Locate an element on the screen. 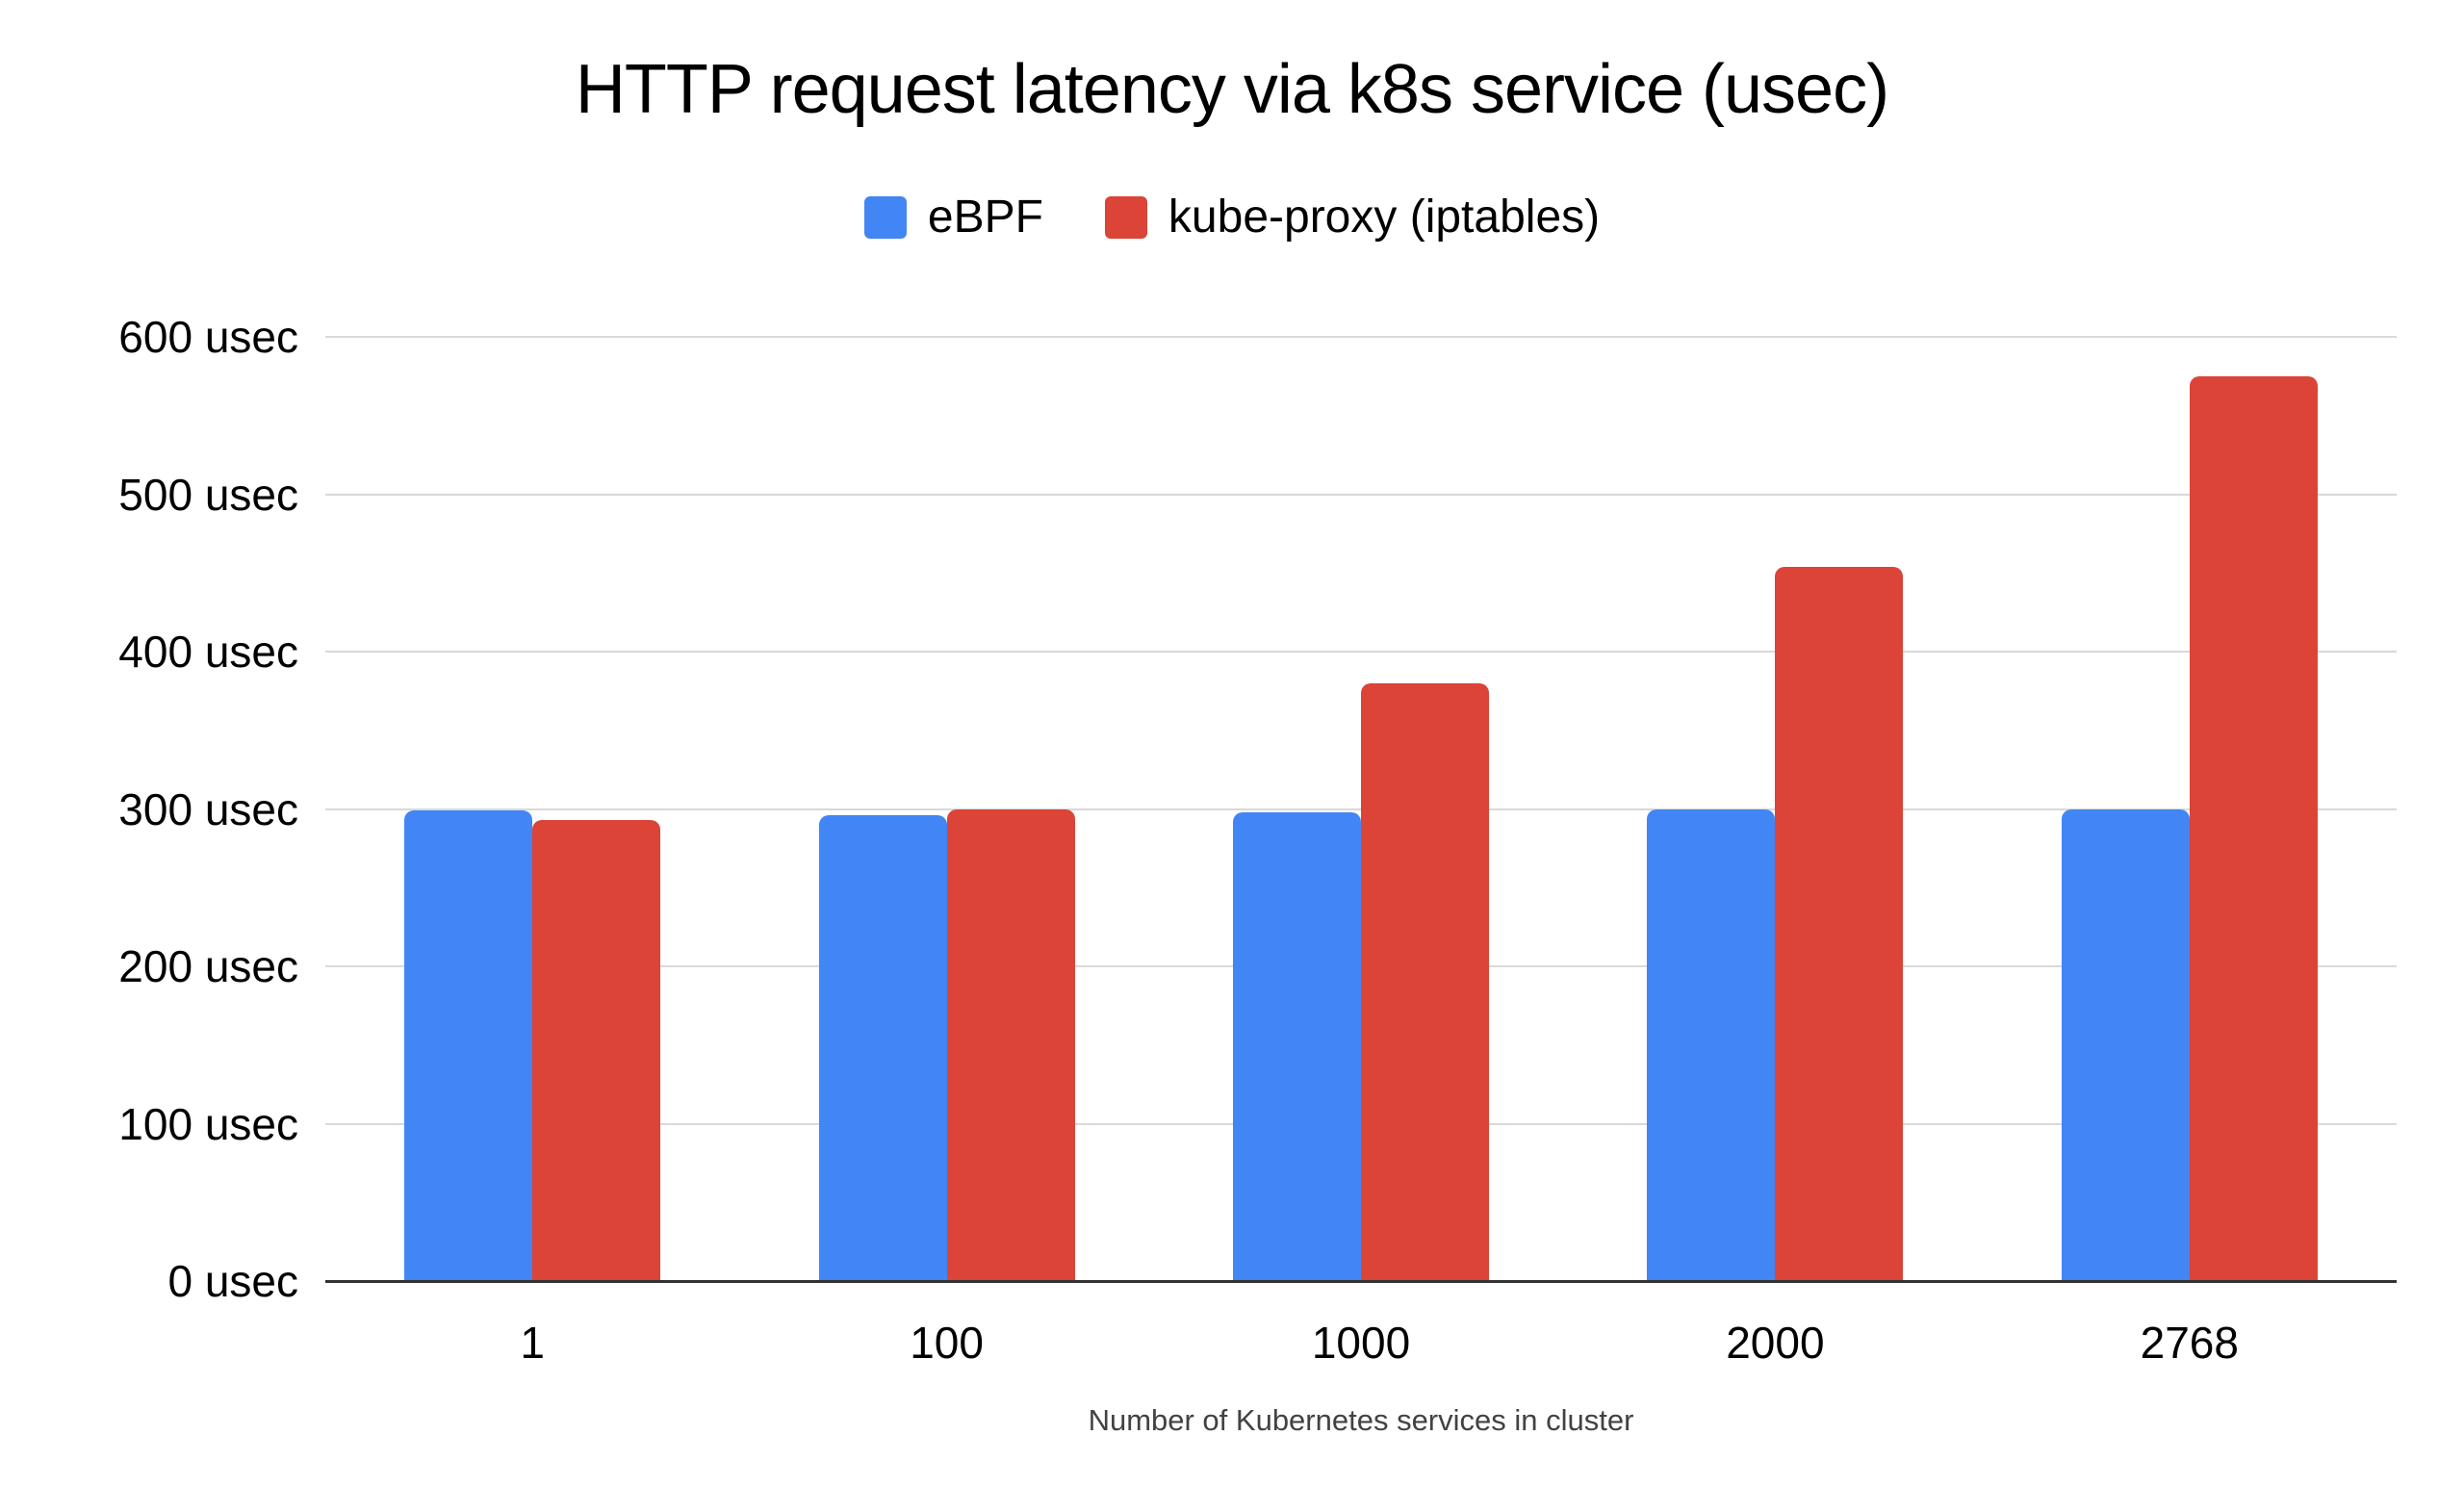  x-tick-label: 2768 is located at coordinates (2189, 1343).